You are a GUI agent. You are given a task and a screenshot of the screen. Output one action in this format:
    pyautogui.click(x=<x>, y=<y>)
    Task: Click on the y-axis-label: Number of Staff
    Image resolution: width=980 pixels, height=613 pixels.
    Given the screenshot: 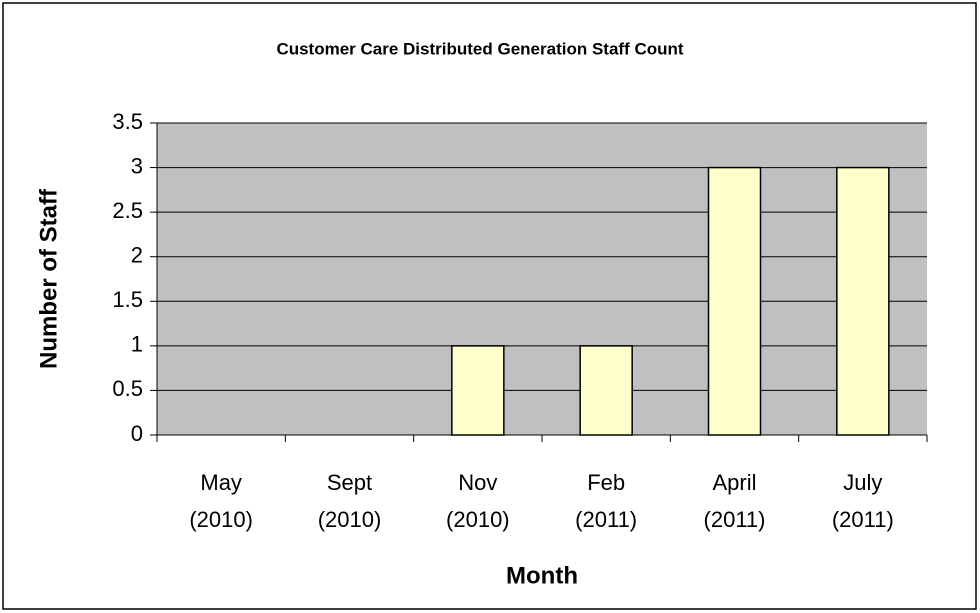 What is the action you would take?
    pyautogui.click(x=48, y=278)
    